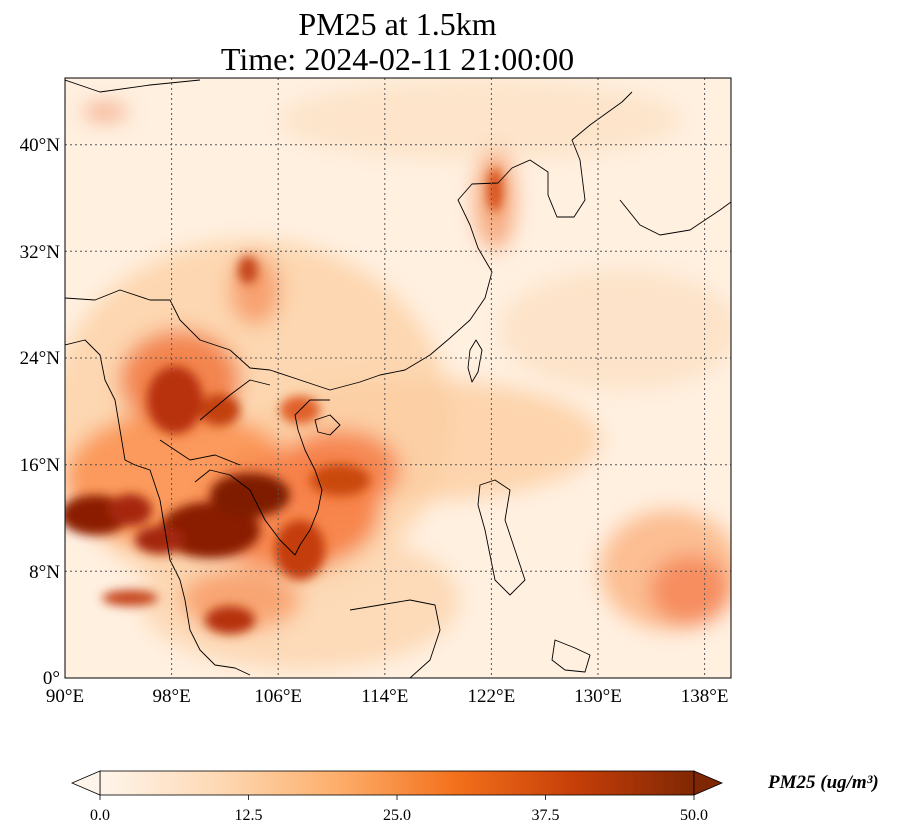 The height and width of the screenshot is (836, 905). What do you see at coordinates (40, 465) in the screenshot?
I see `lat-tick-16: 16°N` at bounding box center [40, 465].